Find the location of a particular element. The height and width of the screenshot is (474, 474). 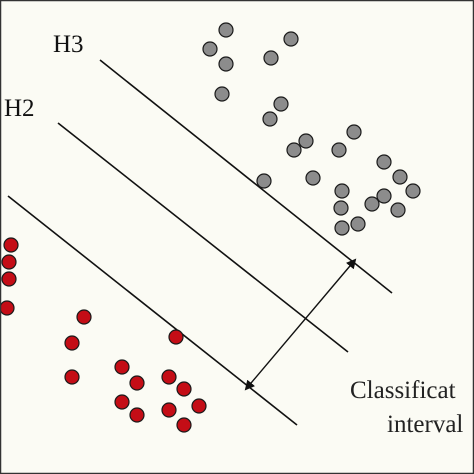

margin-arrow-group is located at coordinates (300, 324).